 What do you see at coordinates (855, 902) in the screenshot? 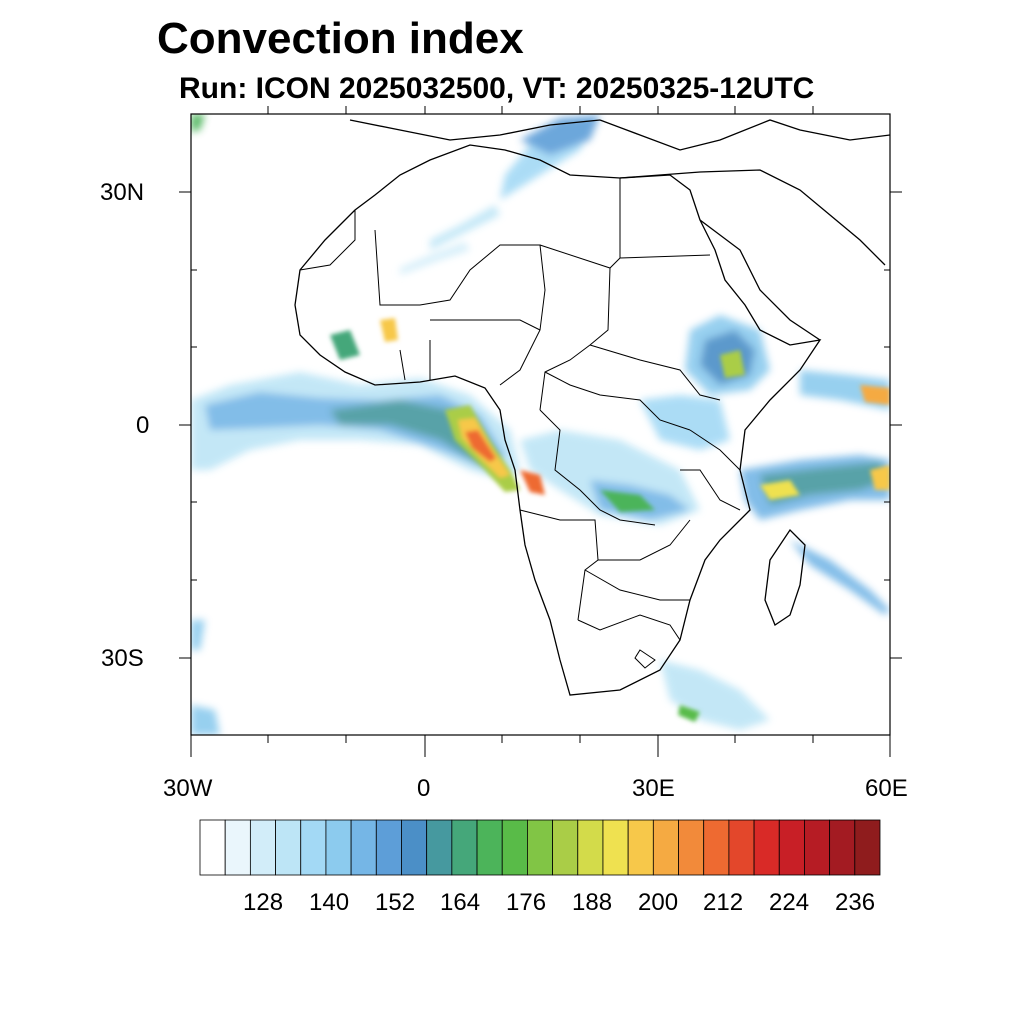
I see `colorbar-label: 236` at bounding box center [855, 902].